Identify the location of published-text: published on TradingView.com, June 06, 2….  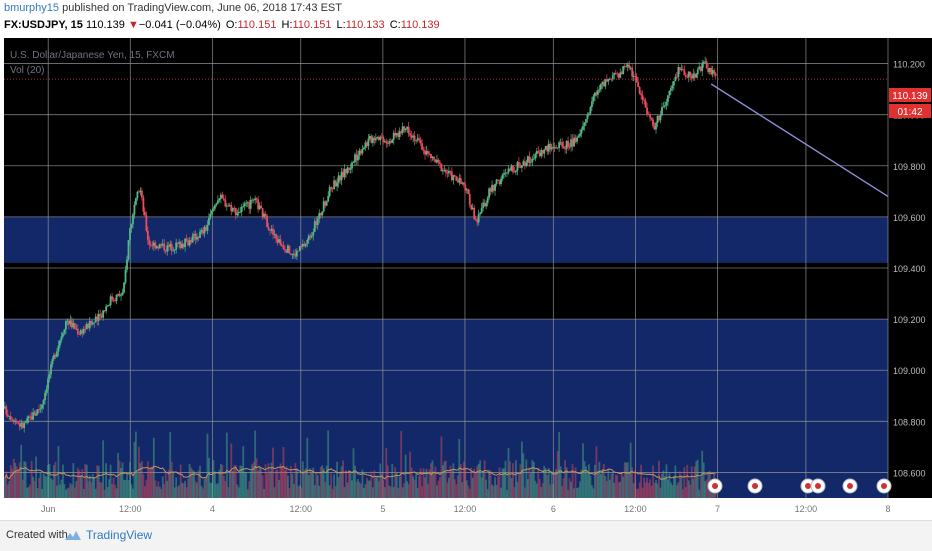
(200, 8).